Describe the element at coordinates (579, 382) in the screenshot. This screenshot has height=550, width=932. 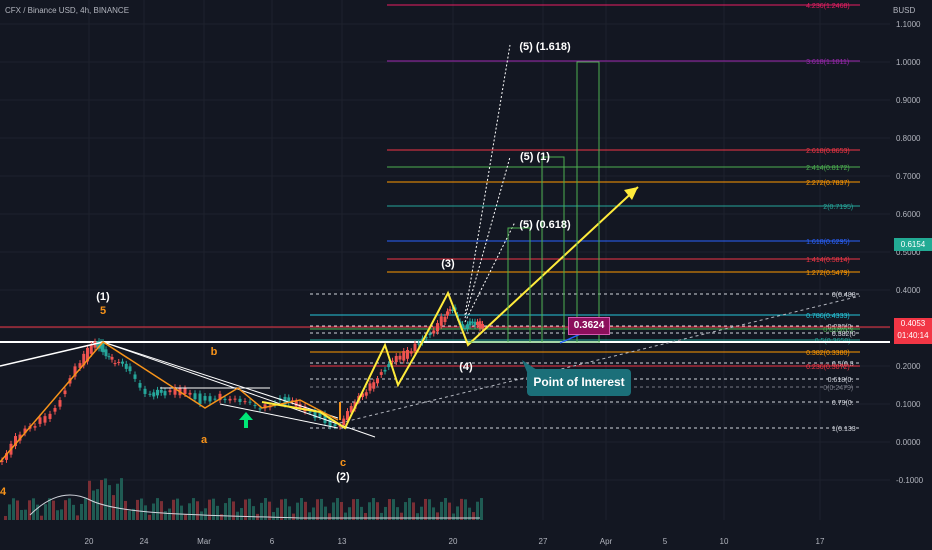
I see `point-of-interest-callout: Point of Interest` at that location.